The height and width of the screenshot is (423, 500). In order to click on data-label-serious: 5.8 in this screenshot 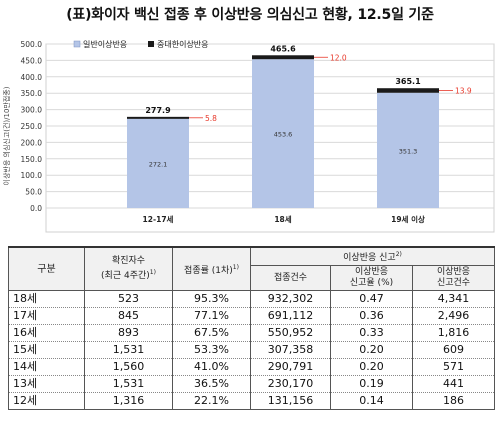, I will do `click(211, 118)`.